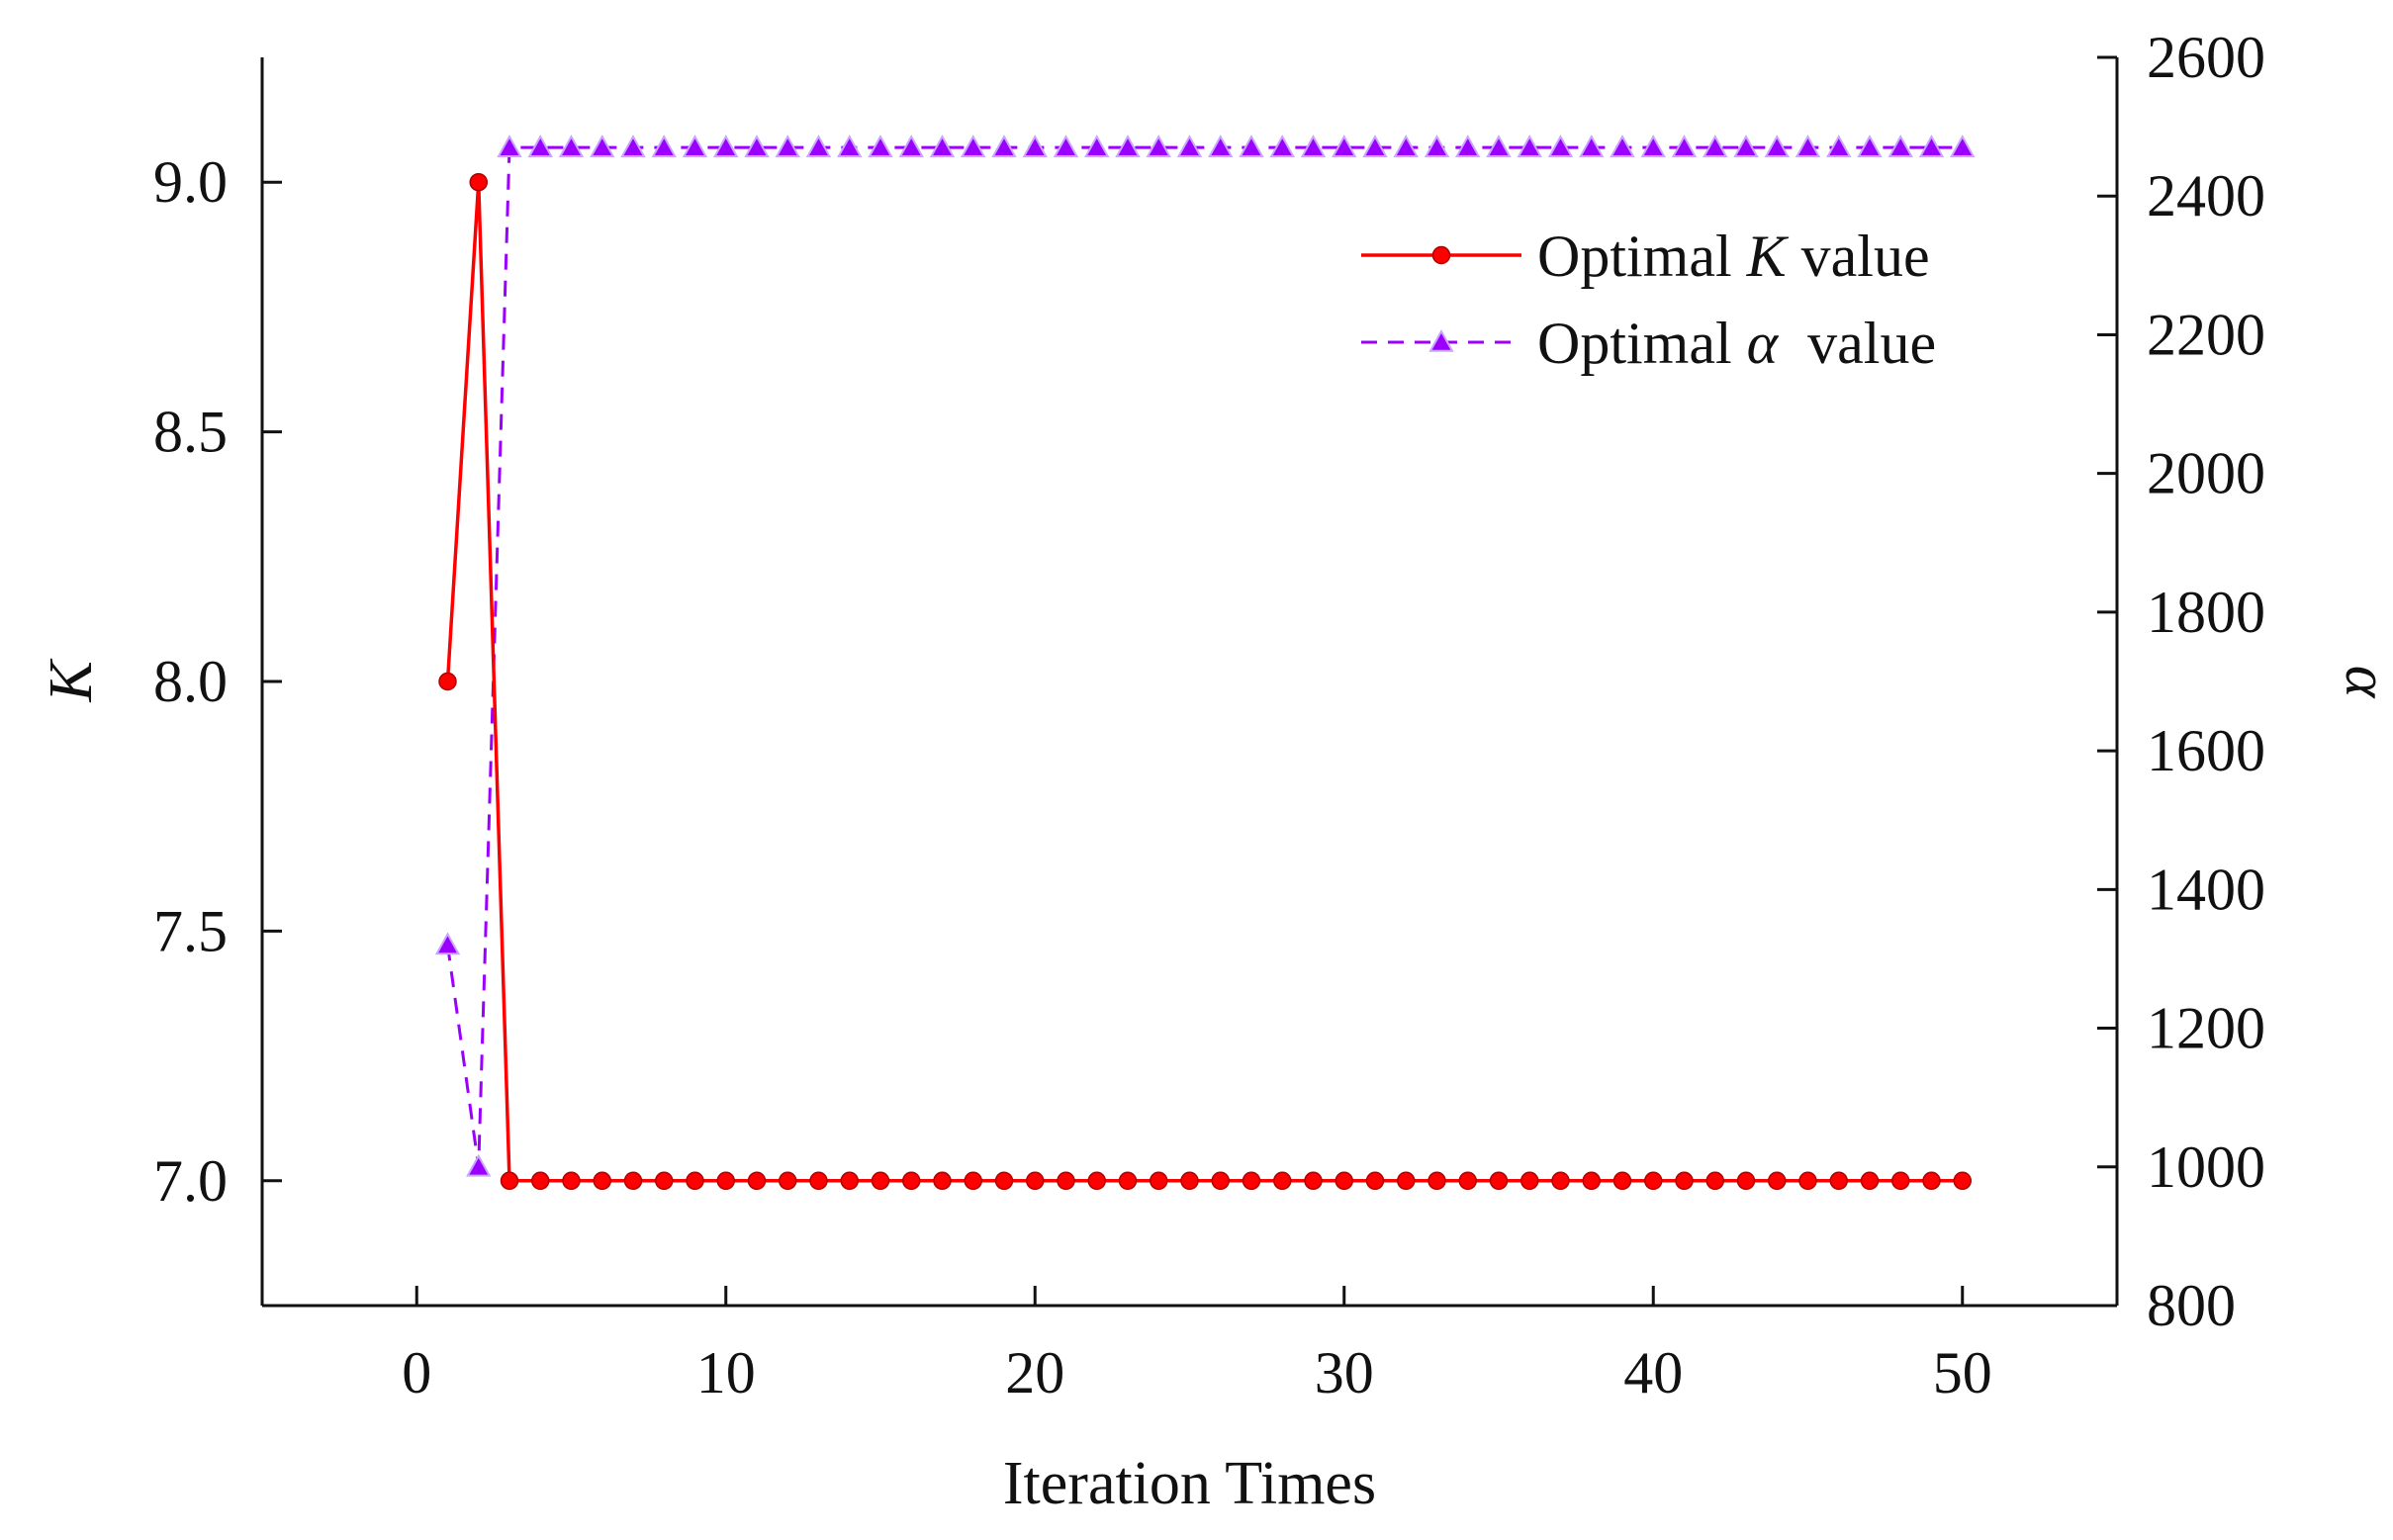 The height and width of the screenshot is (1540, 2393). What do you see at coordinates (2206, 1028) in the screenshot?
I see `y-right-tick-label: 1200` at bounding box center [2206, 1028].